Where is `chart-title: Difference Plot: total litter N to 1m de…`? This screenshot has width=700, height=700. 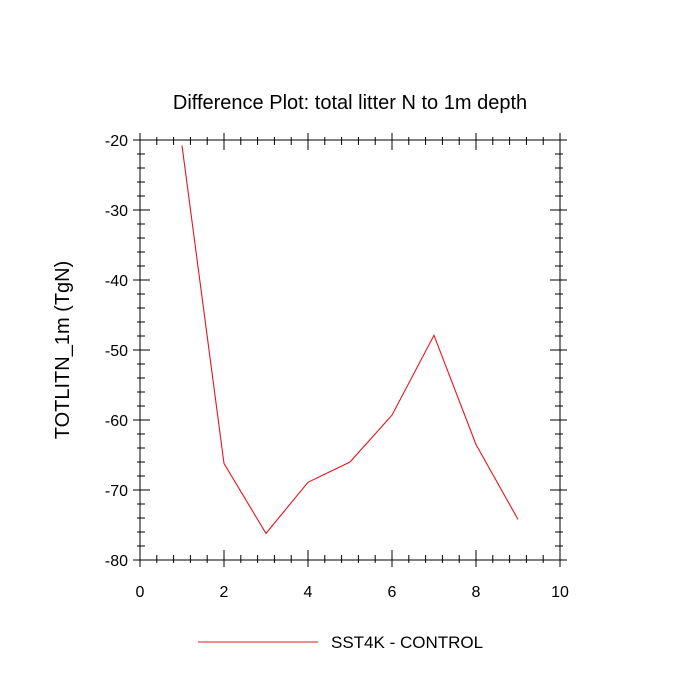
chart-title: Difference Plot: total litter N to 1m de… is located at coordinates (350, 103).